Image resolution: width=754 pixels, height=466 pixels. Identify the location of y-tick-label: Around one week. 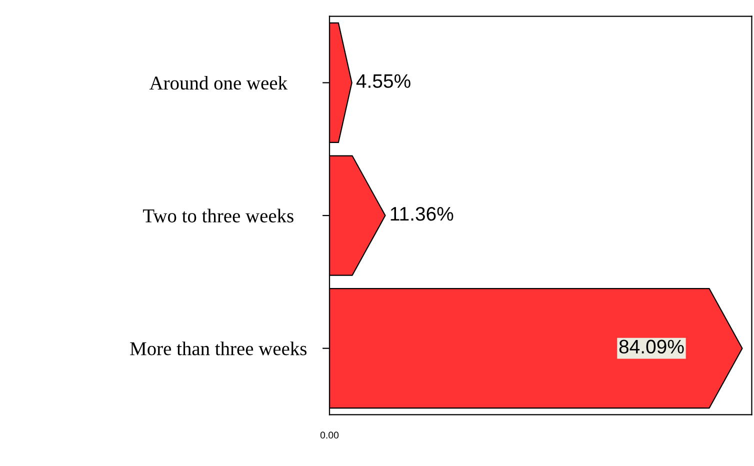
(218, 83).